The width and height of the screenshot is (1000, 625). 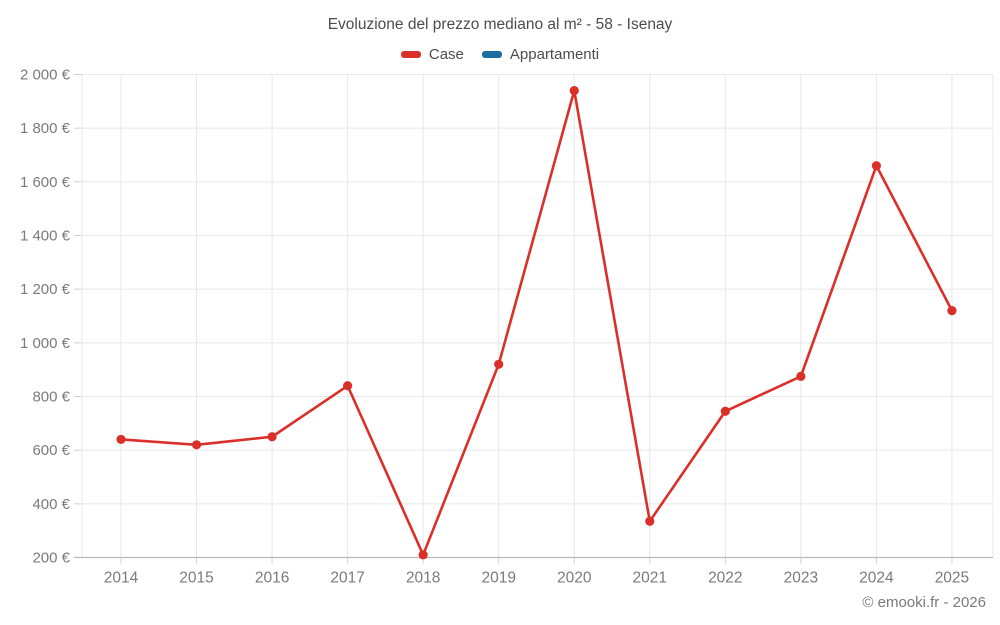 I want to click on legend-item-label: Case, so click(x=446, y=54).